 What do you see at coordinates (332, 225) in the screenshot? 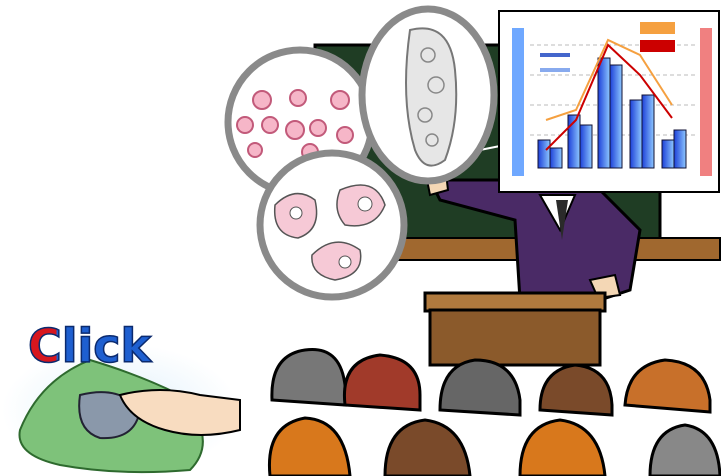
I see `cell-circle` at bounding box center [332, 225].